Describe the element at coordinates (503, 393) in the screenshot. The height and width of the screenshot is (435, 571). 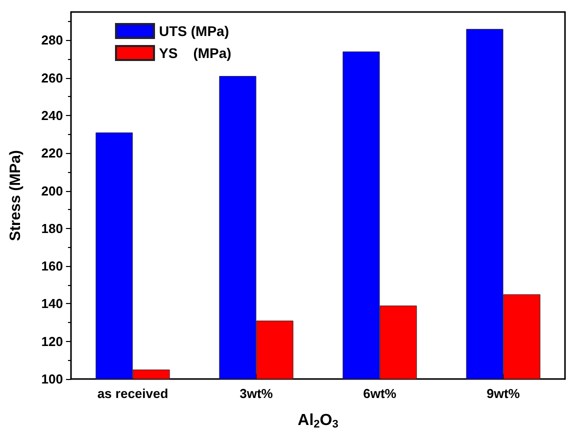
I see `x-tick-label: 9wt%` at that location.